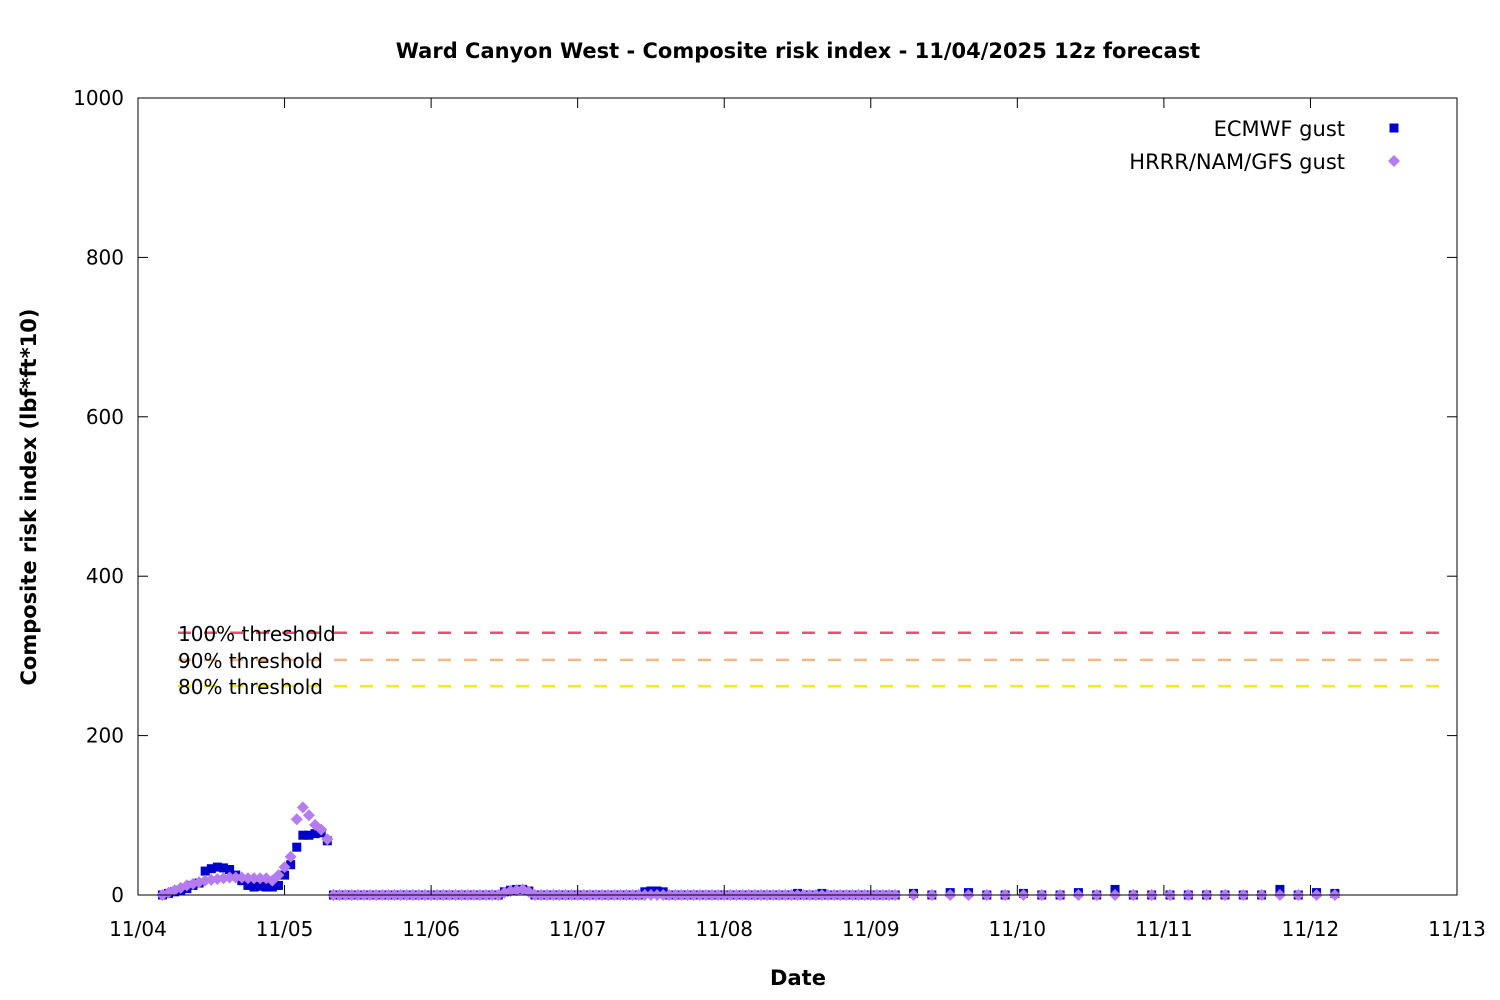  What do you see at coordinates (138, 929) in the screenshot?
I see `x-tick-label: 11/04` at bounding box center [138, 929].